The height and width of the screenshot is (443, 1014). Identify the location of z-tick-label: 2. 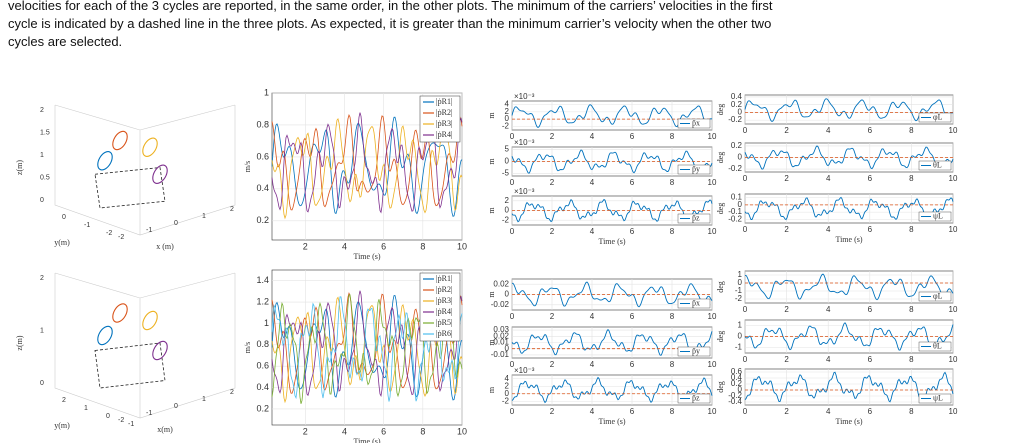
(42, 110).